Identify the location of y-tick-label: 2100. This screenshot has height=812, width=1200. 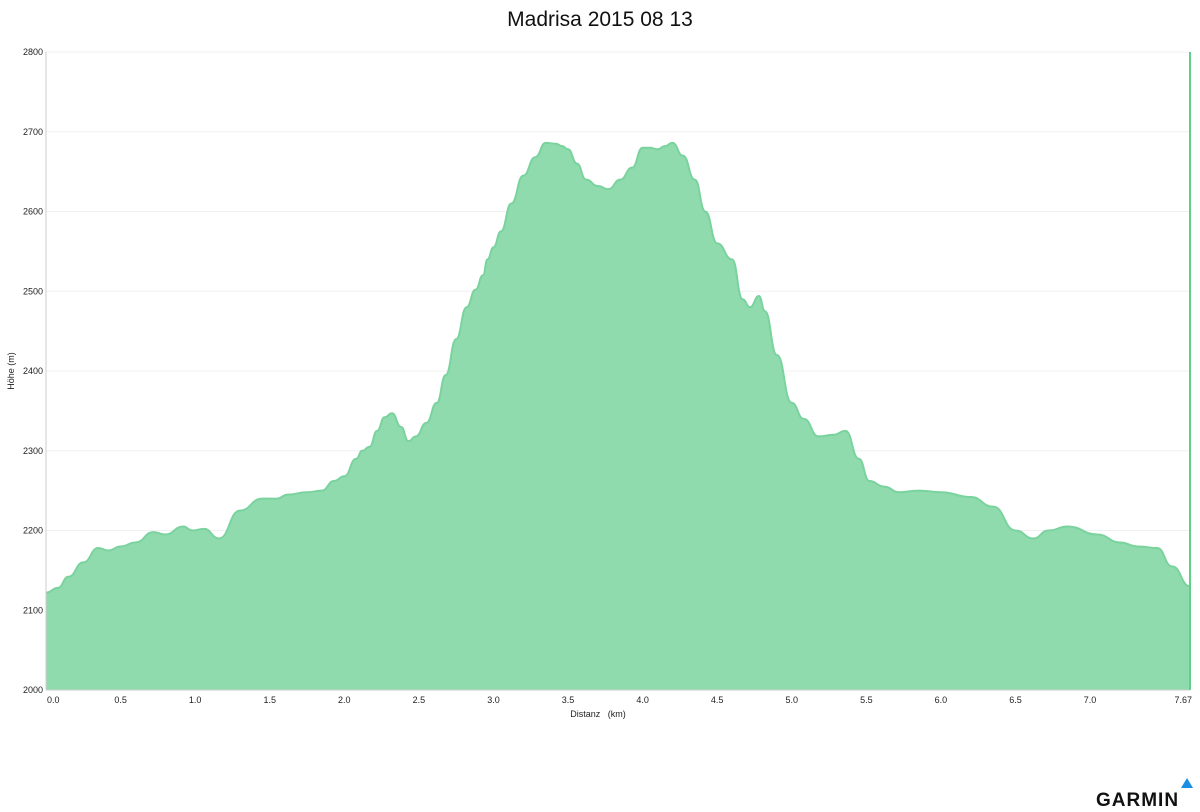
(33, 610).